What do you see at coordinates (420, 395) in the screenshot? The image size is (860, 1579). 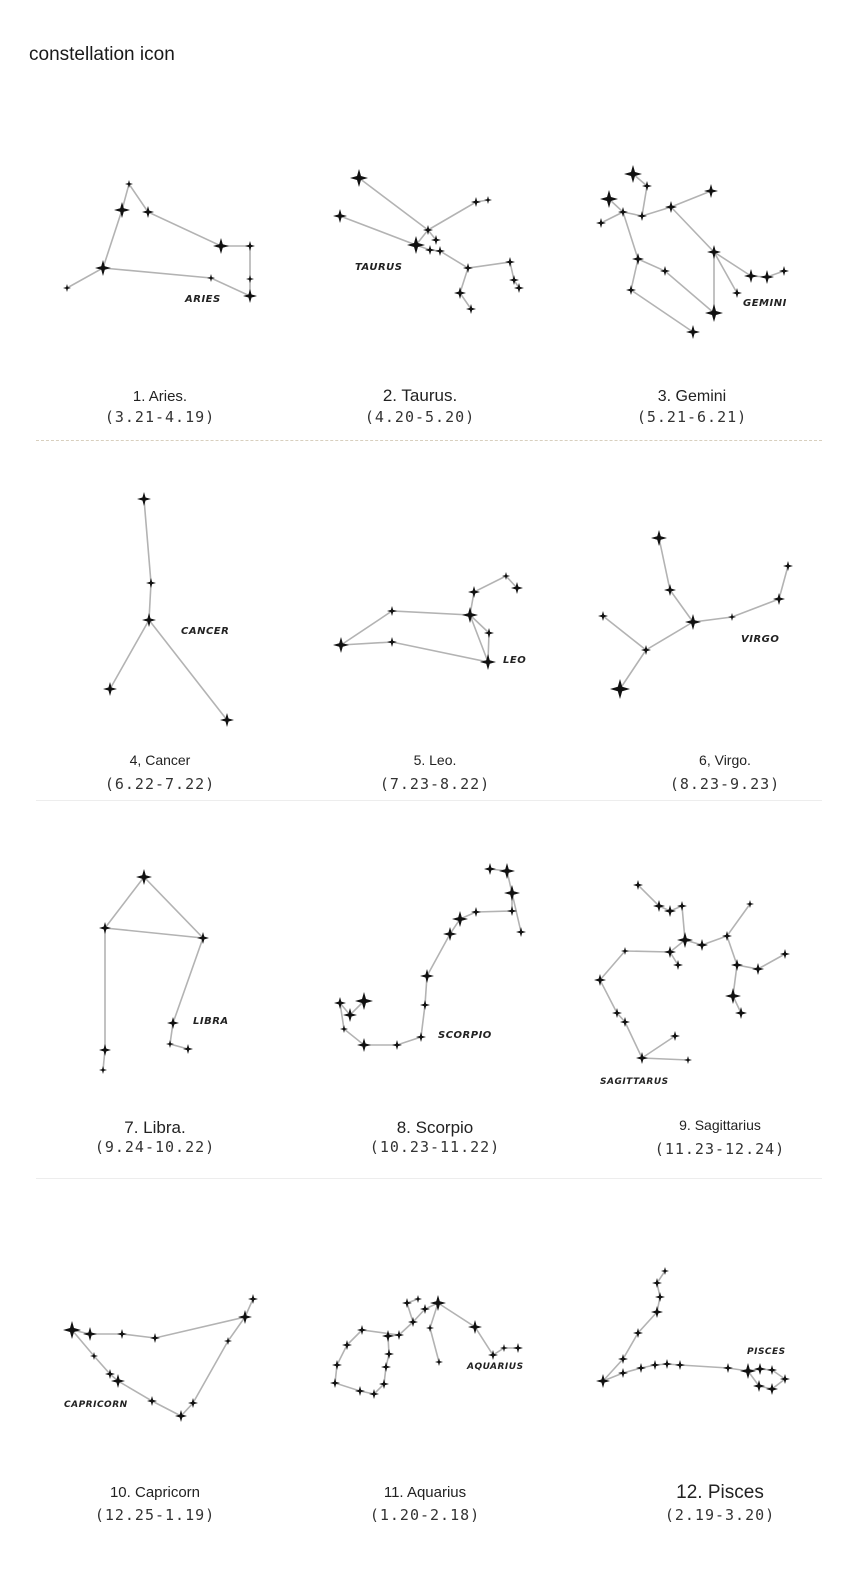 I see `constellation-name: 2. Taurus.` at bounding box center [420, 395].